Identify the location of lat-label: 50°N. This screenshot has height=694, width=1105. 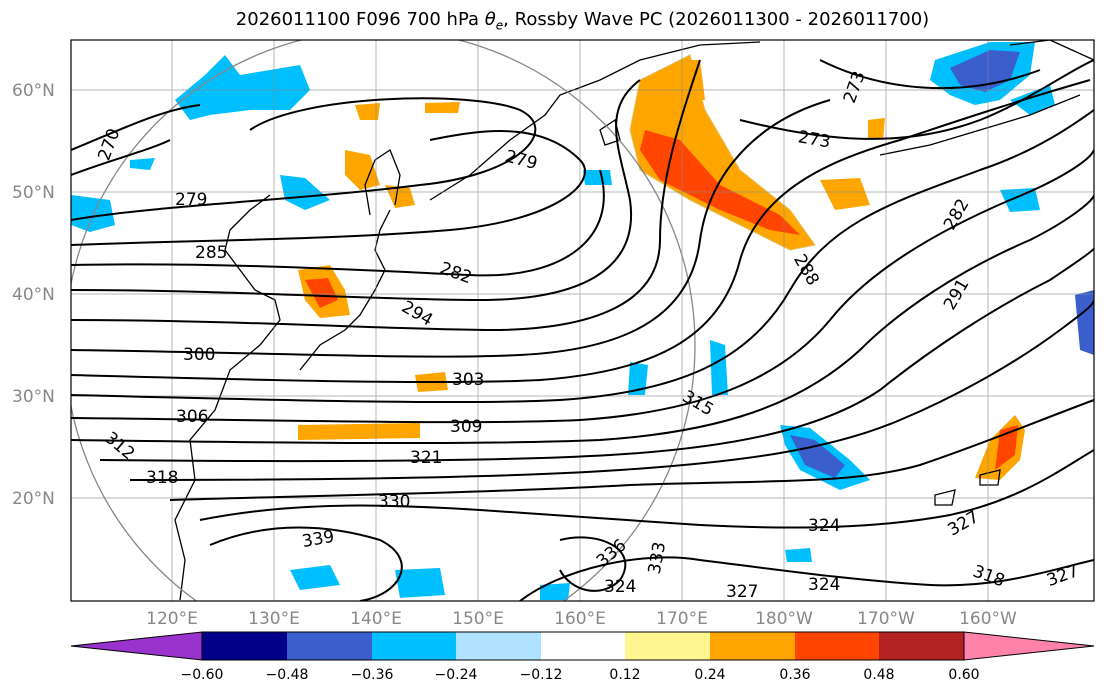
(33, 193).